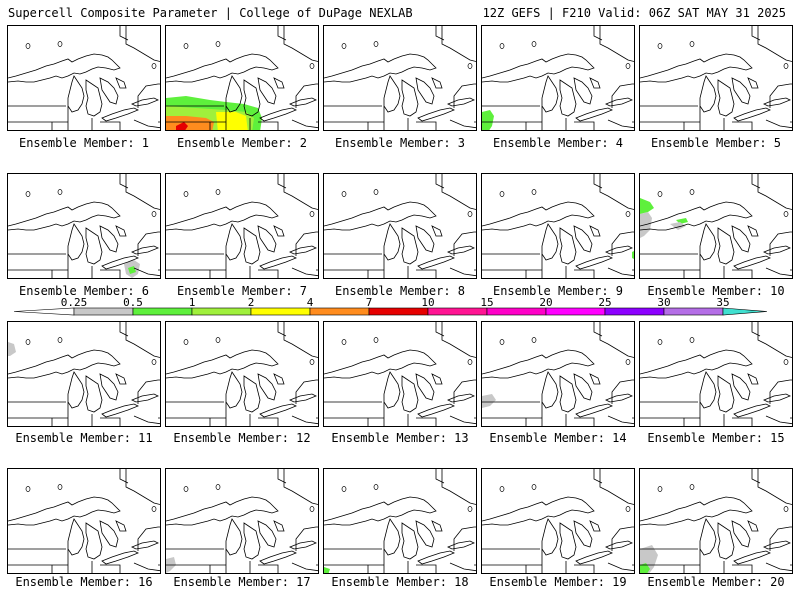  What do you see at coordinates (390, 306) in the screenshot?
I see `color-scale-bar: 0.25 0.5 1 2 4 7 10 15 20 25 30 35` at bounding box center [390, 306].